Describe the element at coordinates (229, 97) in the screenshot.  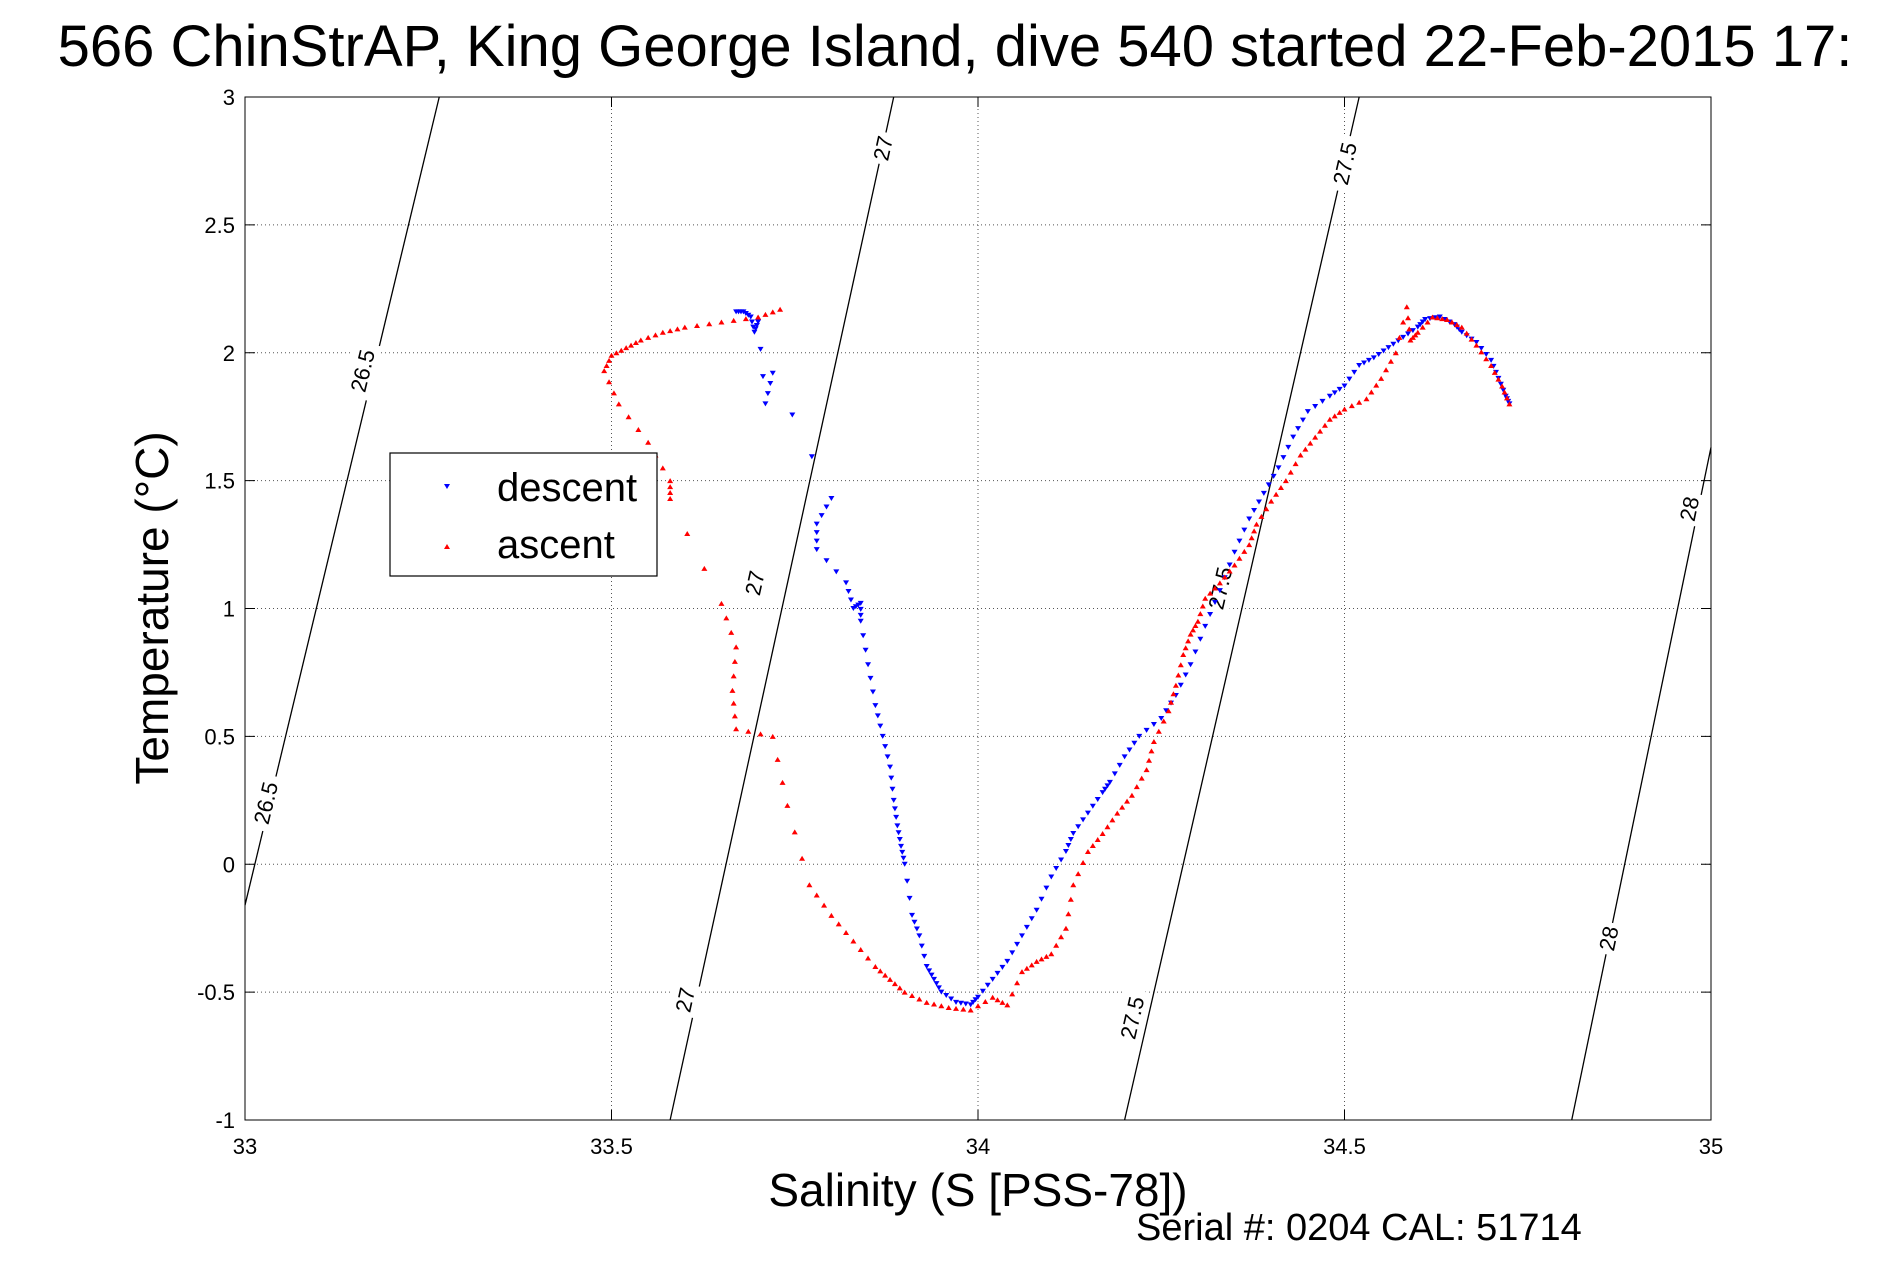
I see `y-tick-label: 3` at that location.